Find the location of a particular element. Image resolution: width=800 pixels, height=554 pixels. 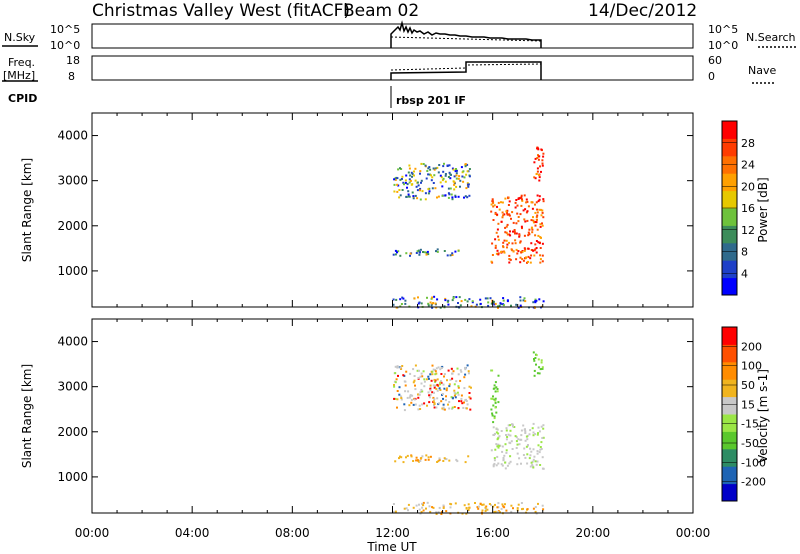

colorbar-tick-label: 8 is located at coordinates (744, 252).